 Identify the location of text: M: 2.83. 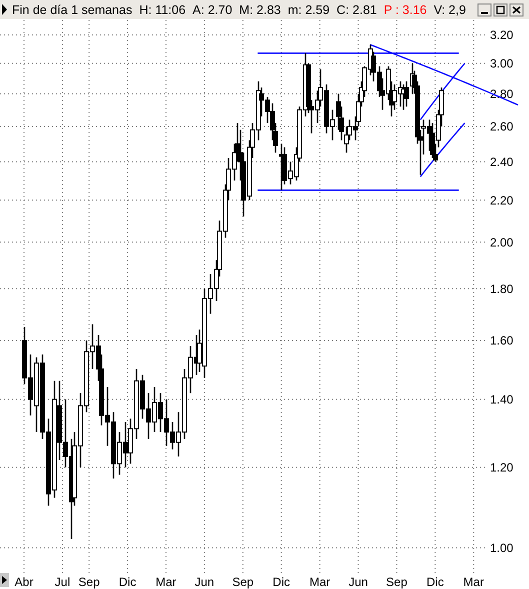
(260, 10).